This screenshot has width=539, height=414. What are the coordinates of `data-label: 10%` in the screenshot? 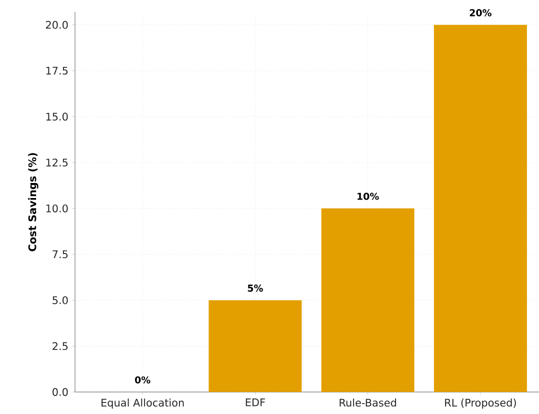 It's located at (368, 196).